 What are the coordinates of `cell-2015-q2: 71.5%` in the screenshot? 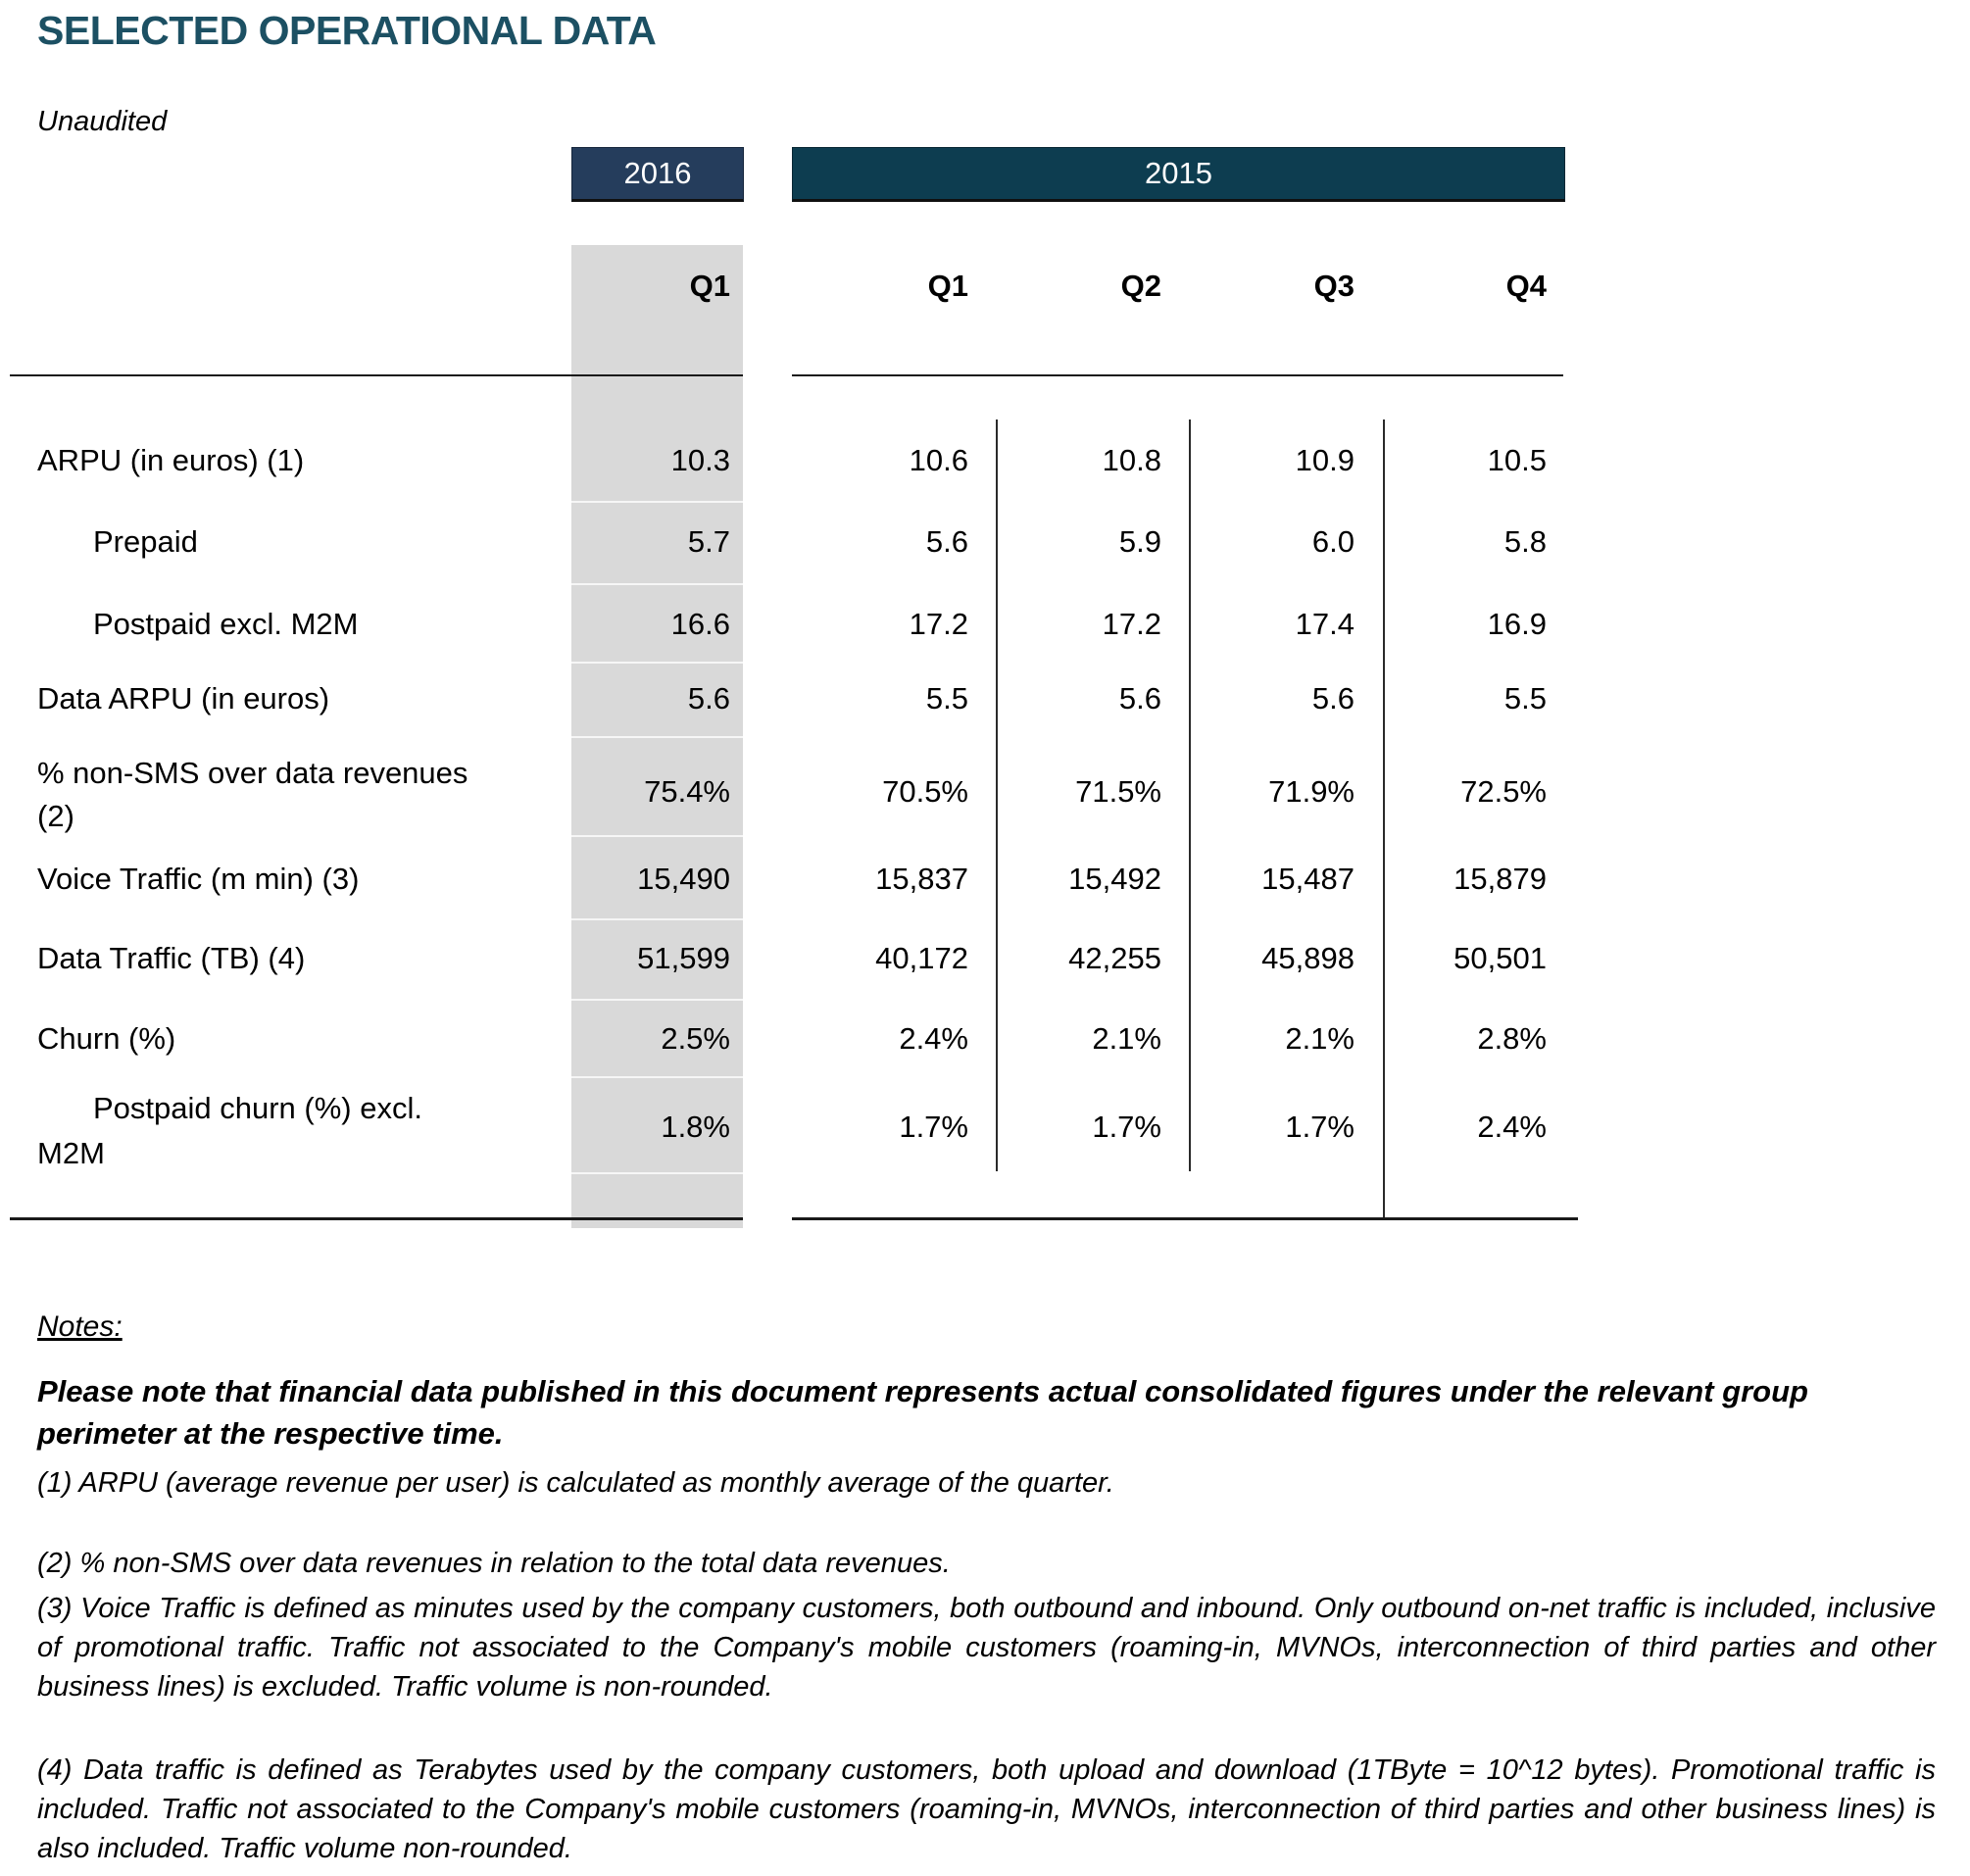 It's located at (1118, 791).